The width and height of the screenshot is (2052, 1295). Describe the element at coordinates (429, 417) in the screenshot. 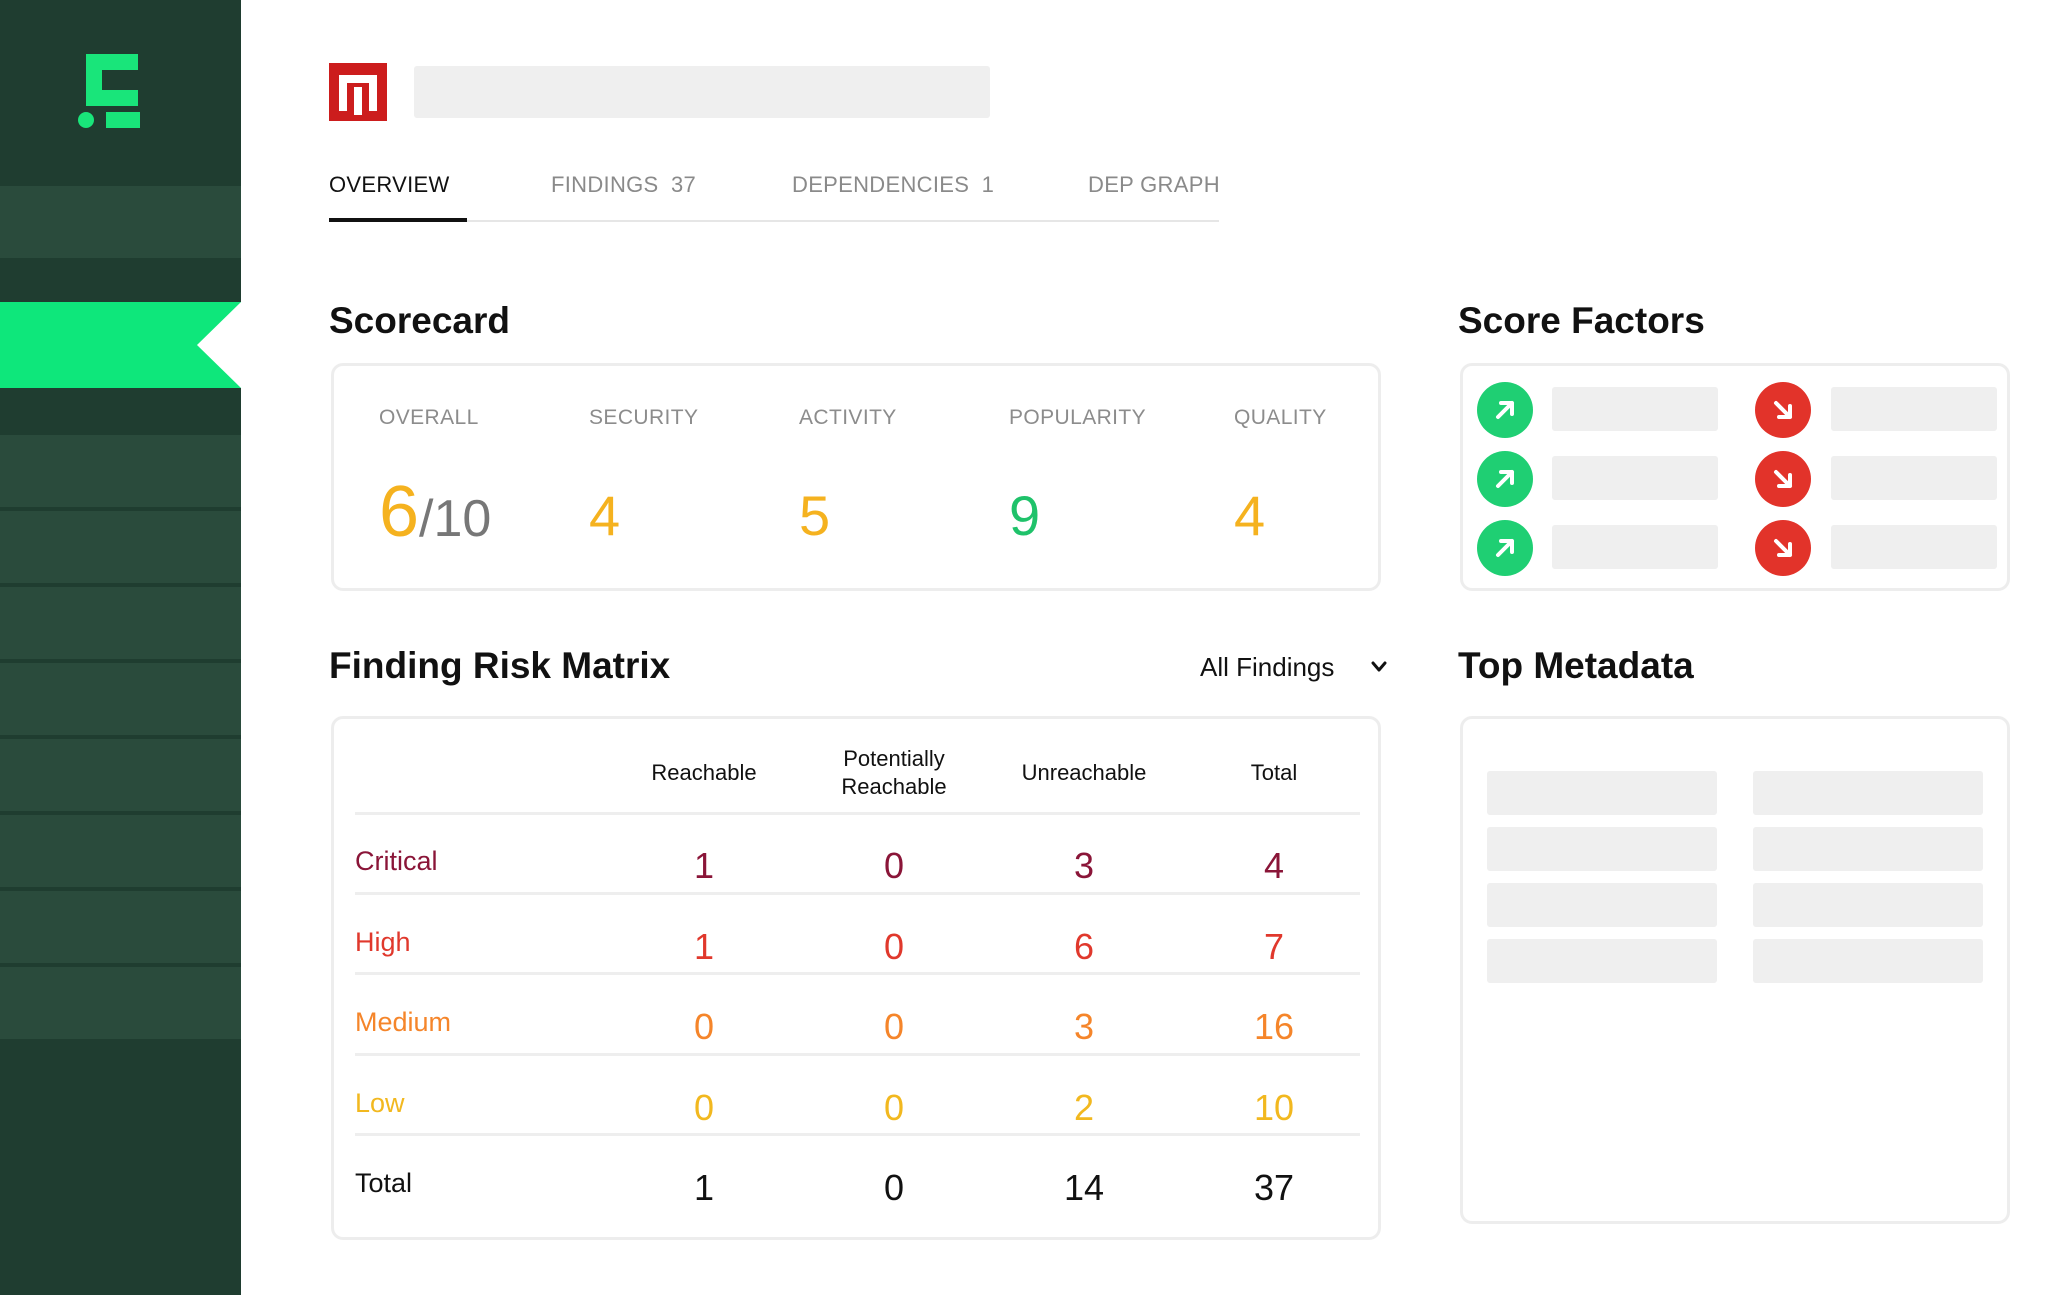

I see `overall-label: OVERALL` at that location.